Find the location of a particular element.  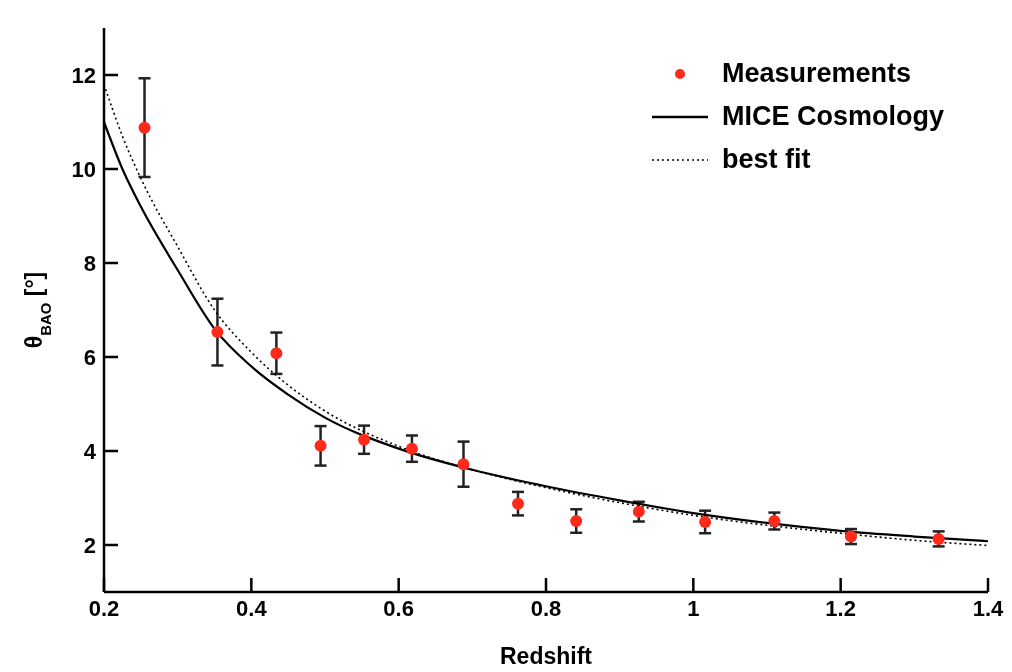

x-tick-label: 0.6 is located at coordinates (398, 608).